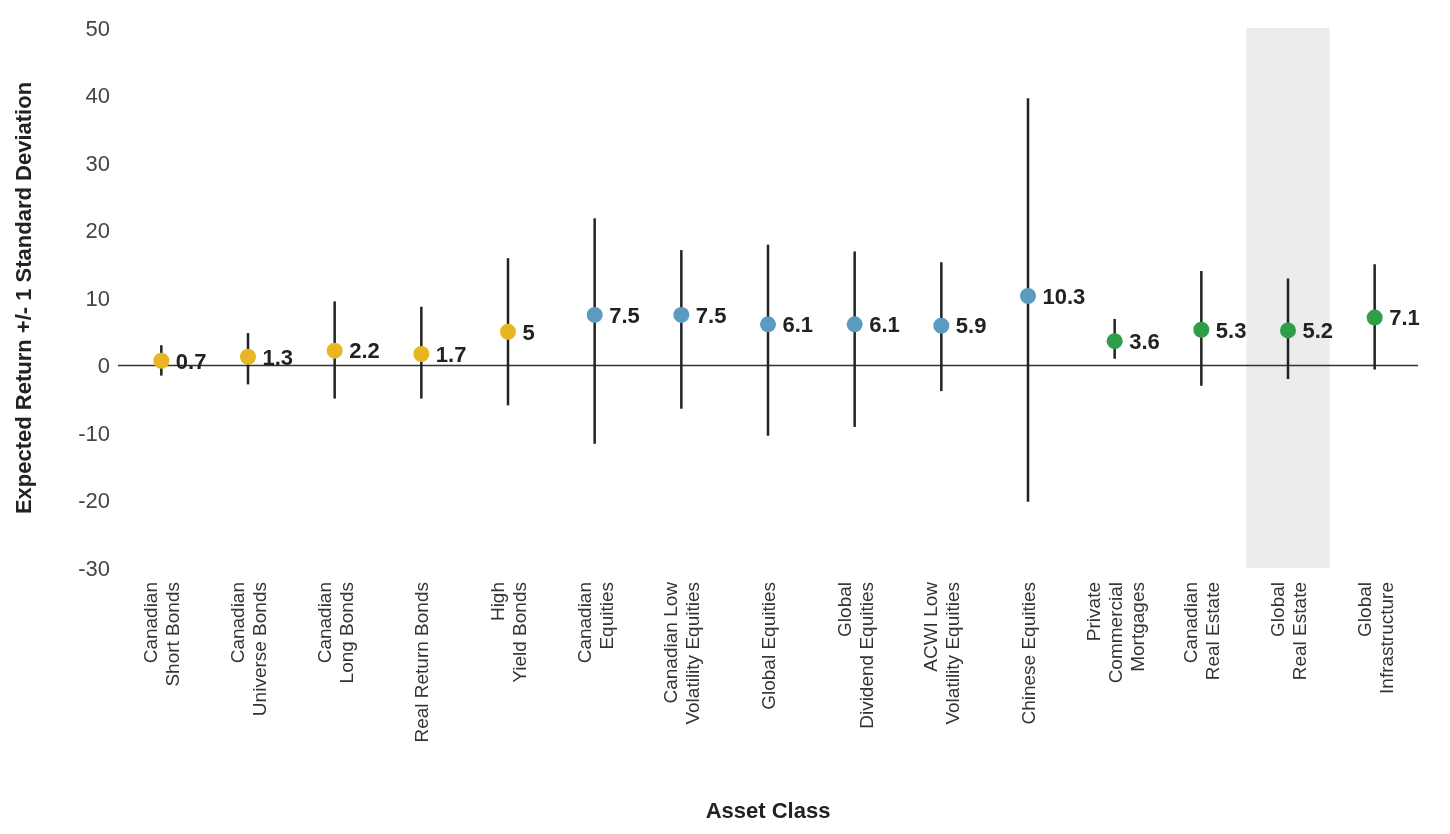 The height and width of the screenshot is (834, 1450). What do you see at coordinates (97, 231) in the screenshot?
I see `y-tick-label: 20` at bounding box center [97, 231].